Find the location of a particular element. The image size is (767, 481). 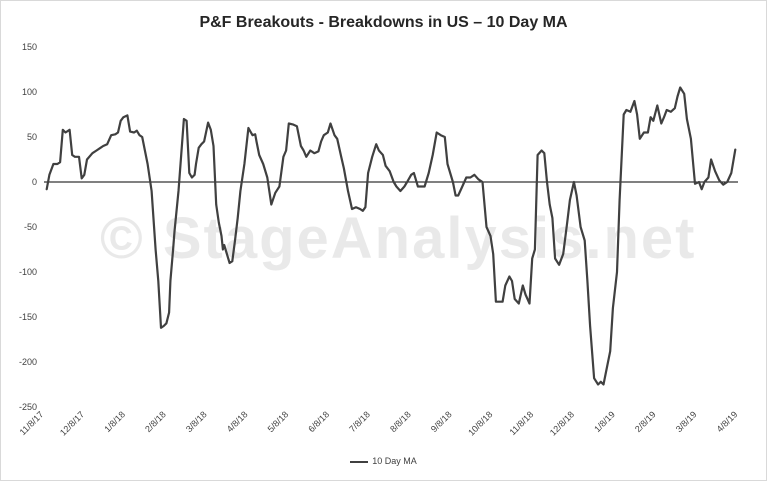

x-tick-label: 11/8/18 is located at coordinates (521, 423).